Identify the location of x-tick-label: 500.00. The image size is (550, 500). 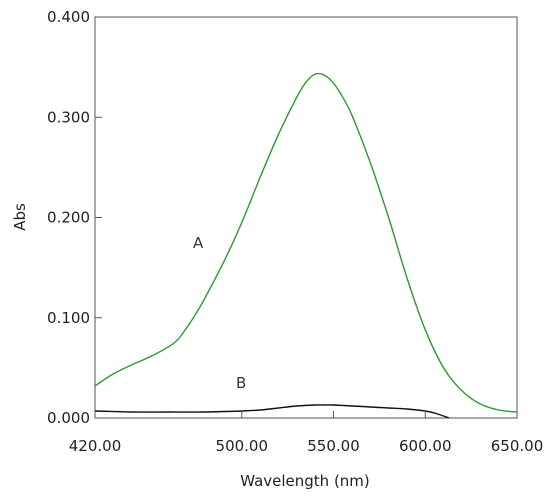
(242, 446).